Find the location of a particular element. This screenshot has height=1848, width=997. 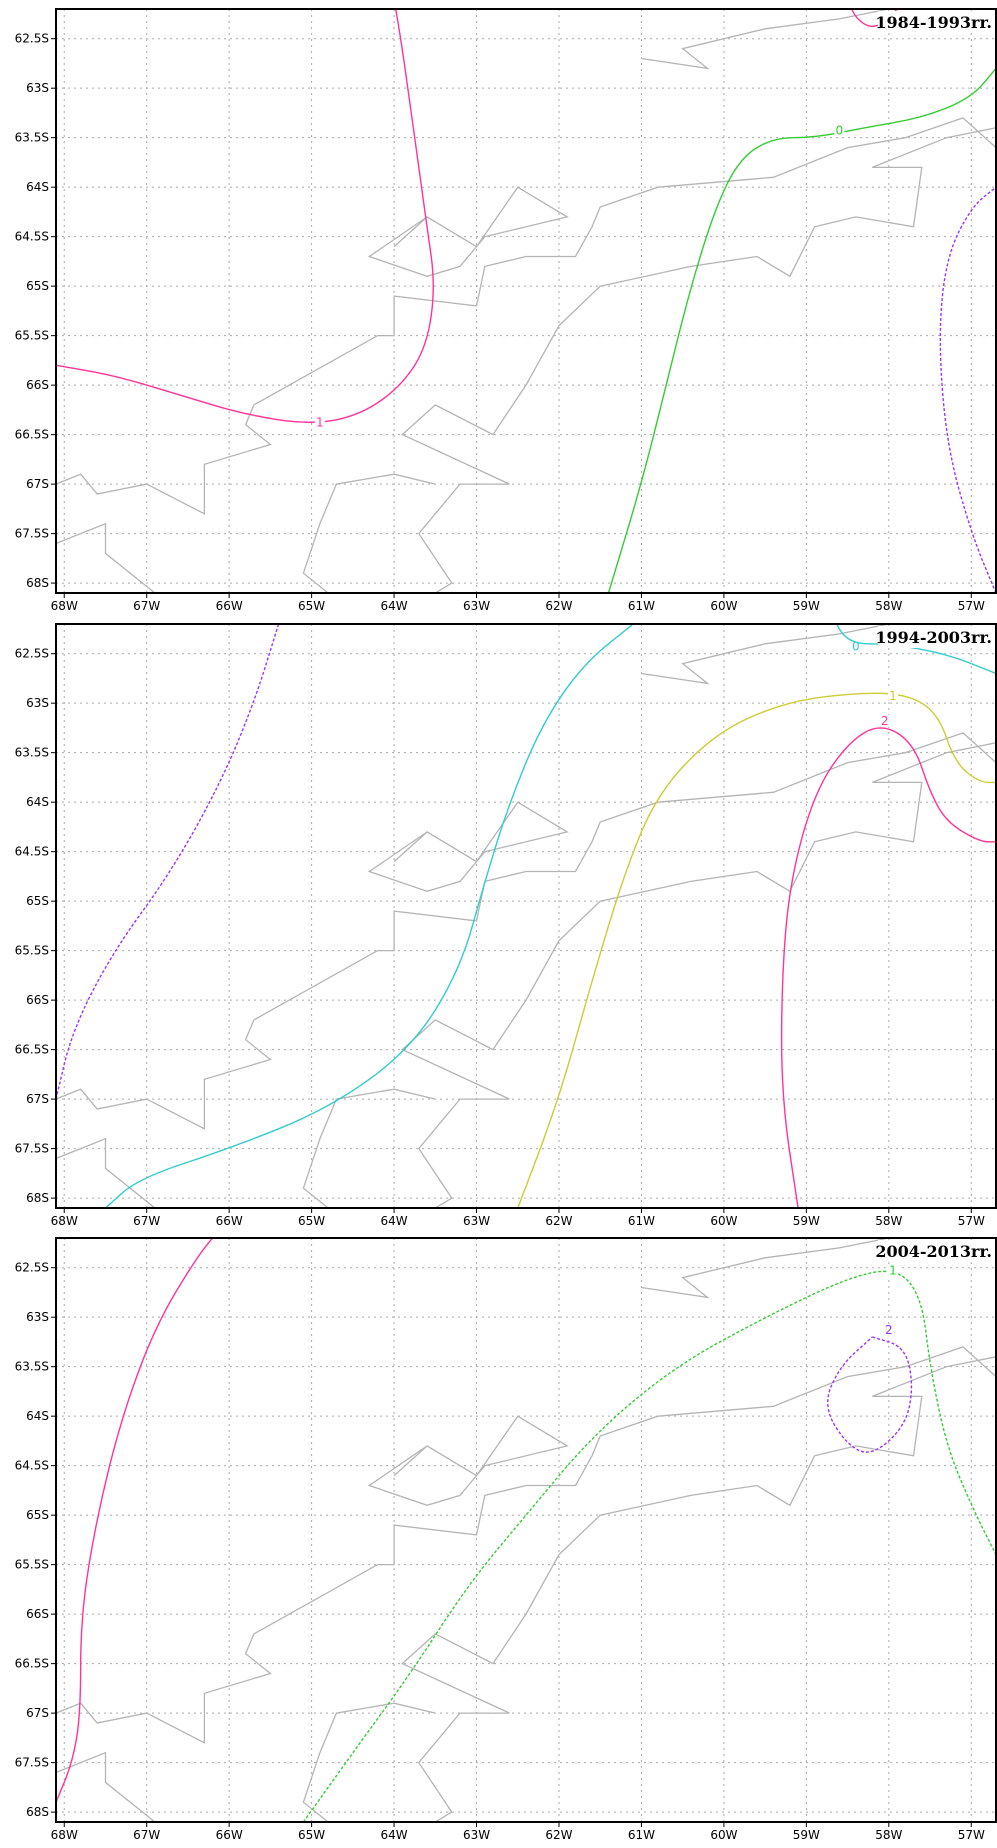

lon-tick-label: 68W is located at coordinates (64, 1221).